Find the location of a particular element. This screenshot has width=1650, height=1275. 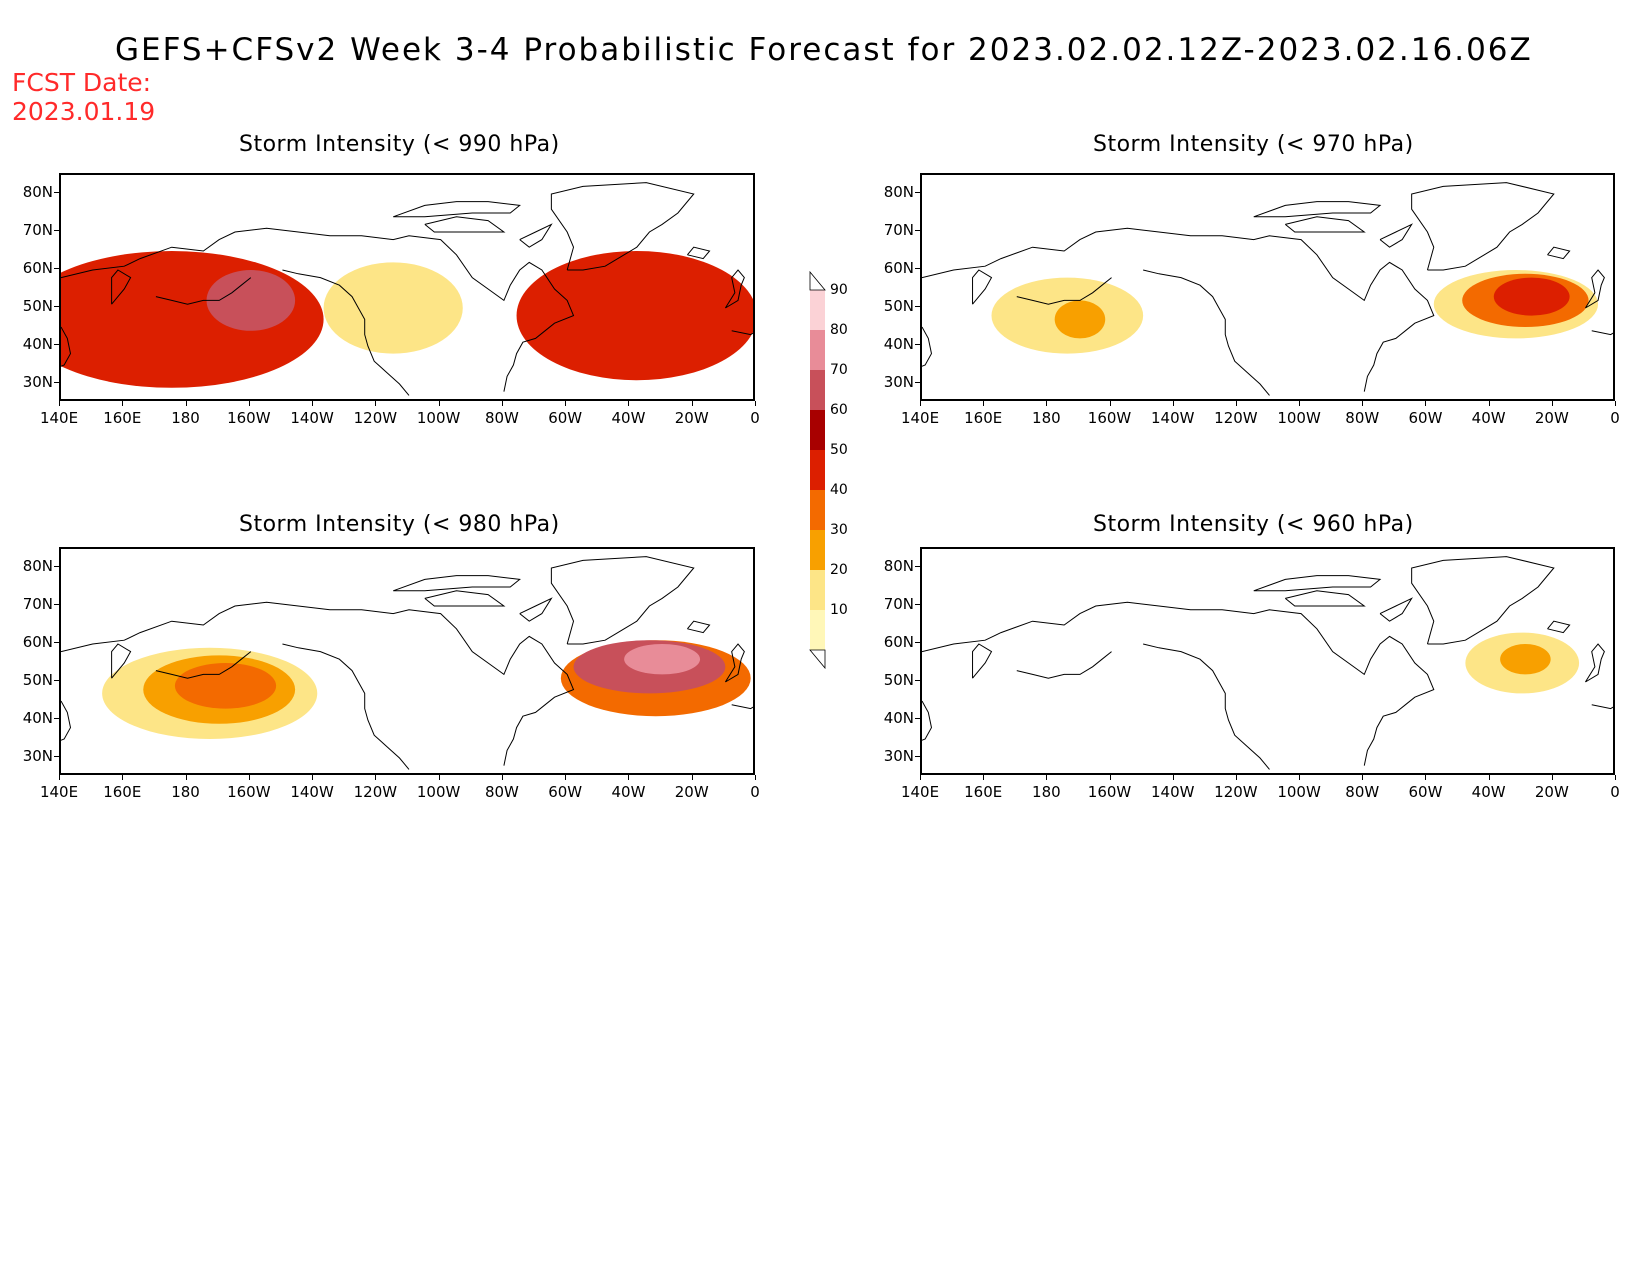

latitude-label: 30N is located at coordinates (37, 756).